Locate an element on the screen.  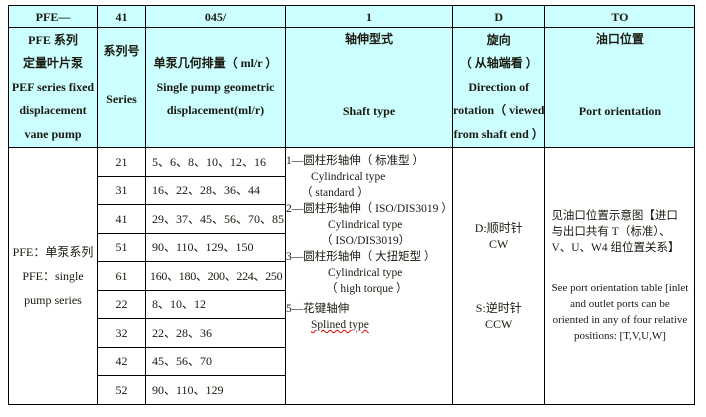
displacement-cell: 45、56、70 is located at coordinates (215, 361).